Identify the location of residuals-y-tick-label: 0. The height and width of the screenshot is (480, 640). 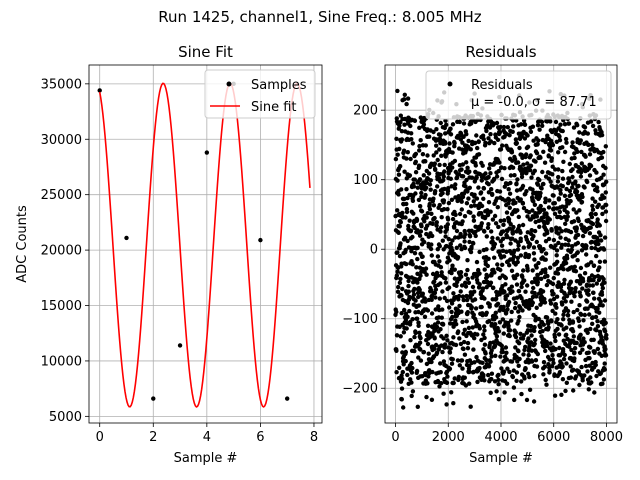
(374, 250).